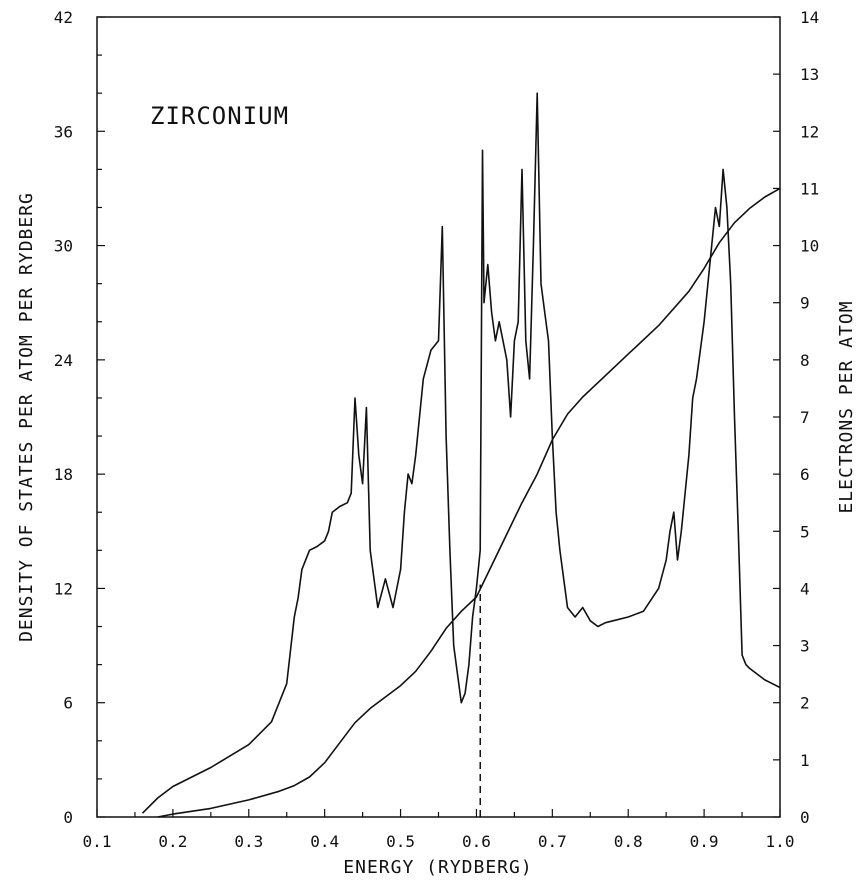  What do you see at coordinates (805, 474) in the screenshot?
I see `y-right-tick-label: 6` at bounding box center [805, 474].